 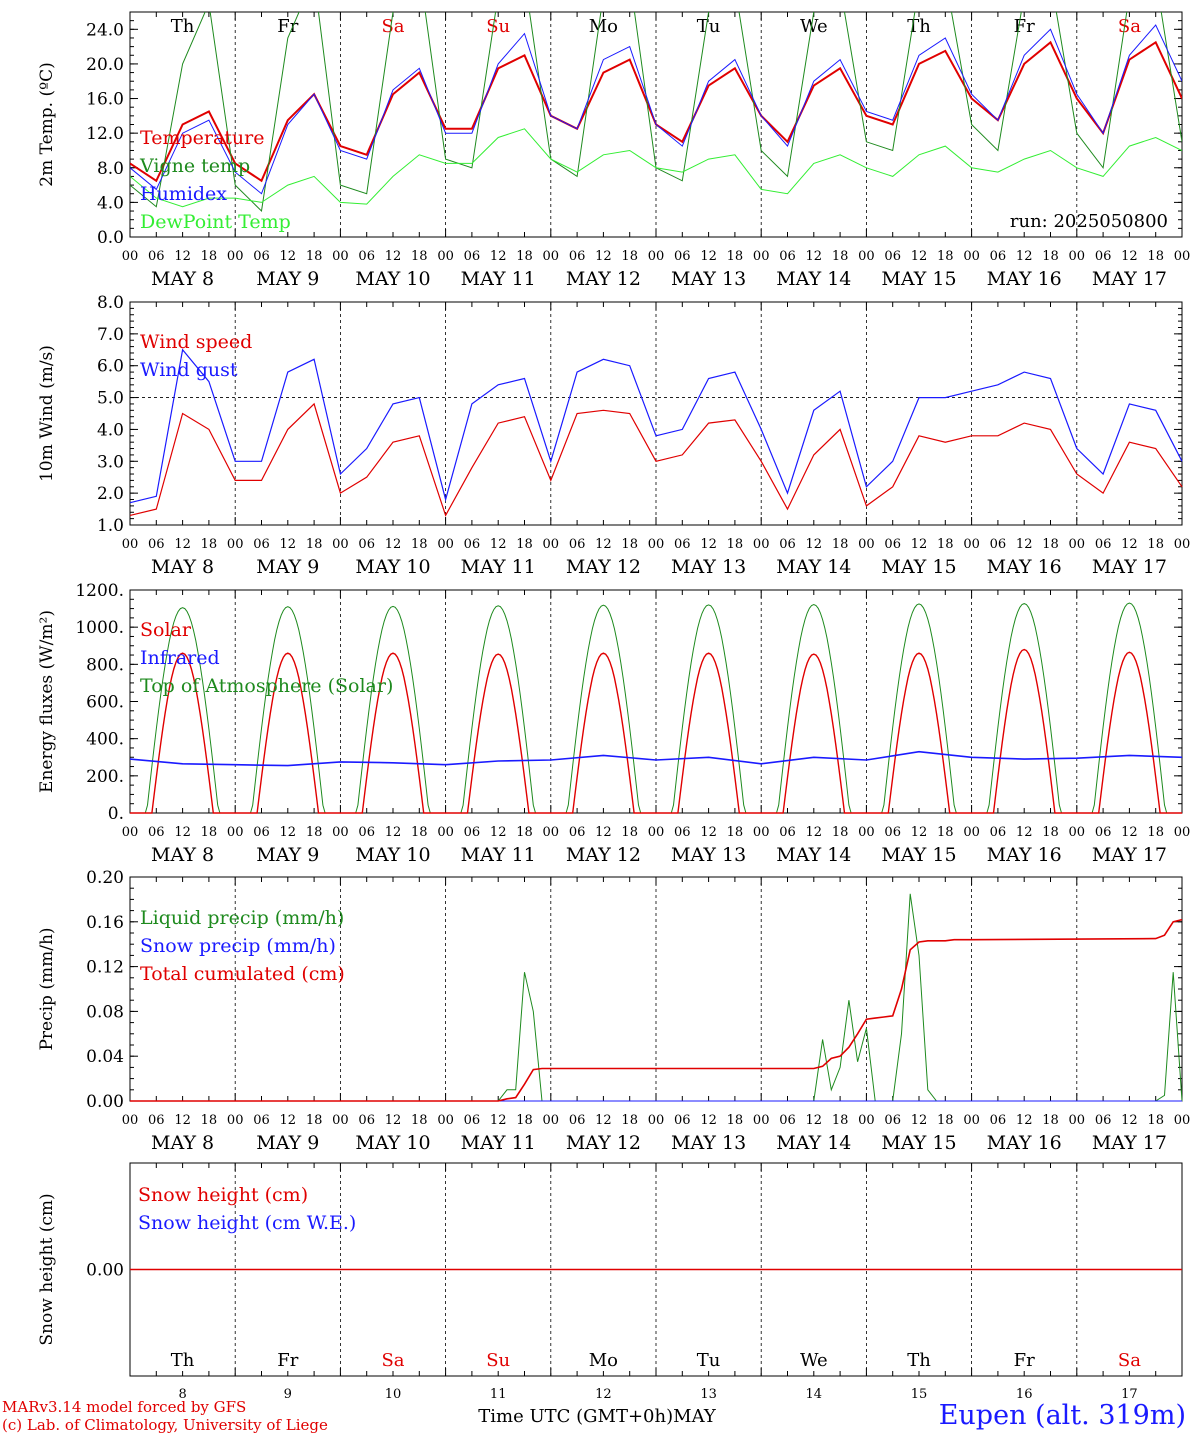 What do you see at coordinates (498, 1394) in the screenshot?
I see `day-number: 11` at bounding box center [498, 1394].